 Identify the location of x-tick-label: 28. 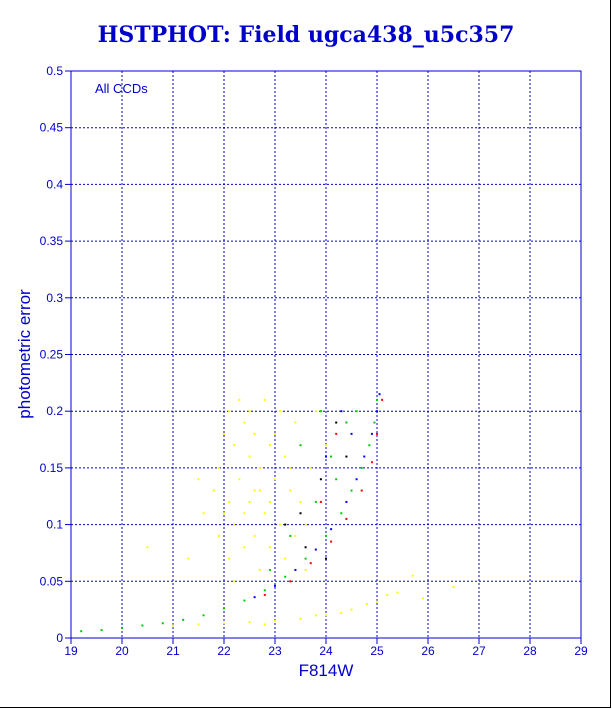
(530, 651).